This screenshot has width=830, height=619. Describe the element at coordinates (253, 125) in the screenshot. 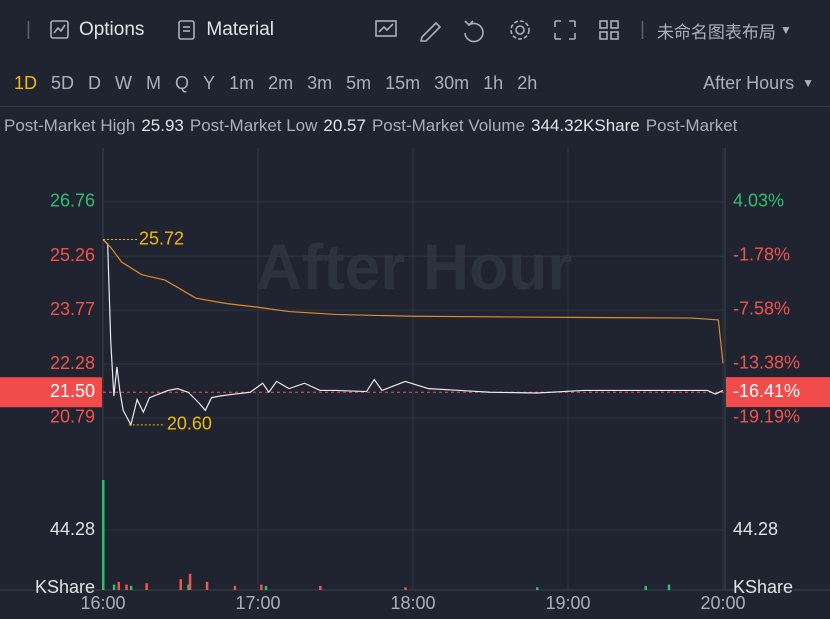

I see `stat-label: Post-Market Low` at that location.